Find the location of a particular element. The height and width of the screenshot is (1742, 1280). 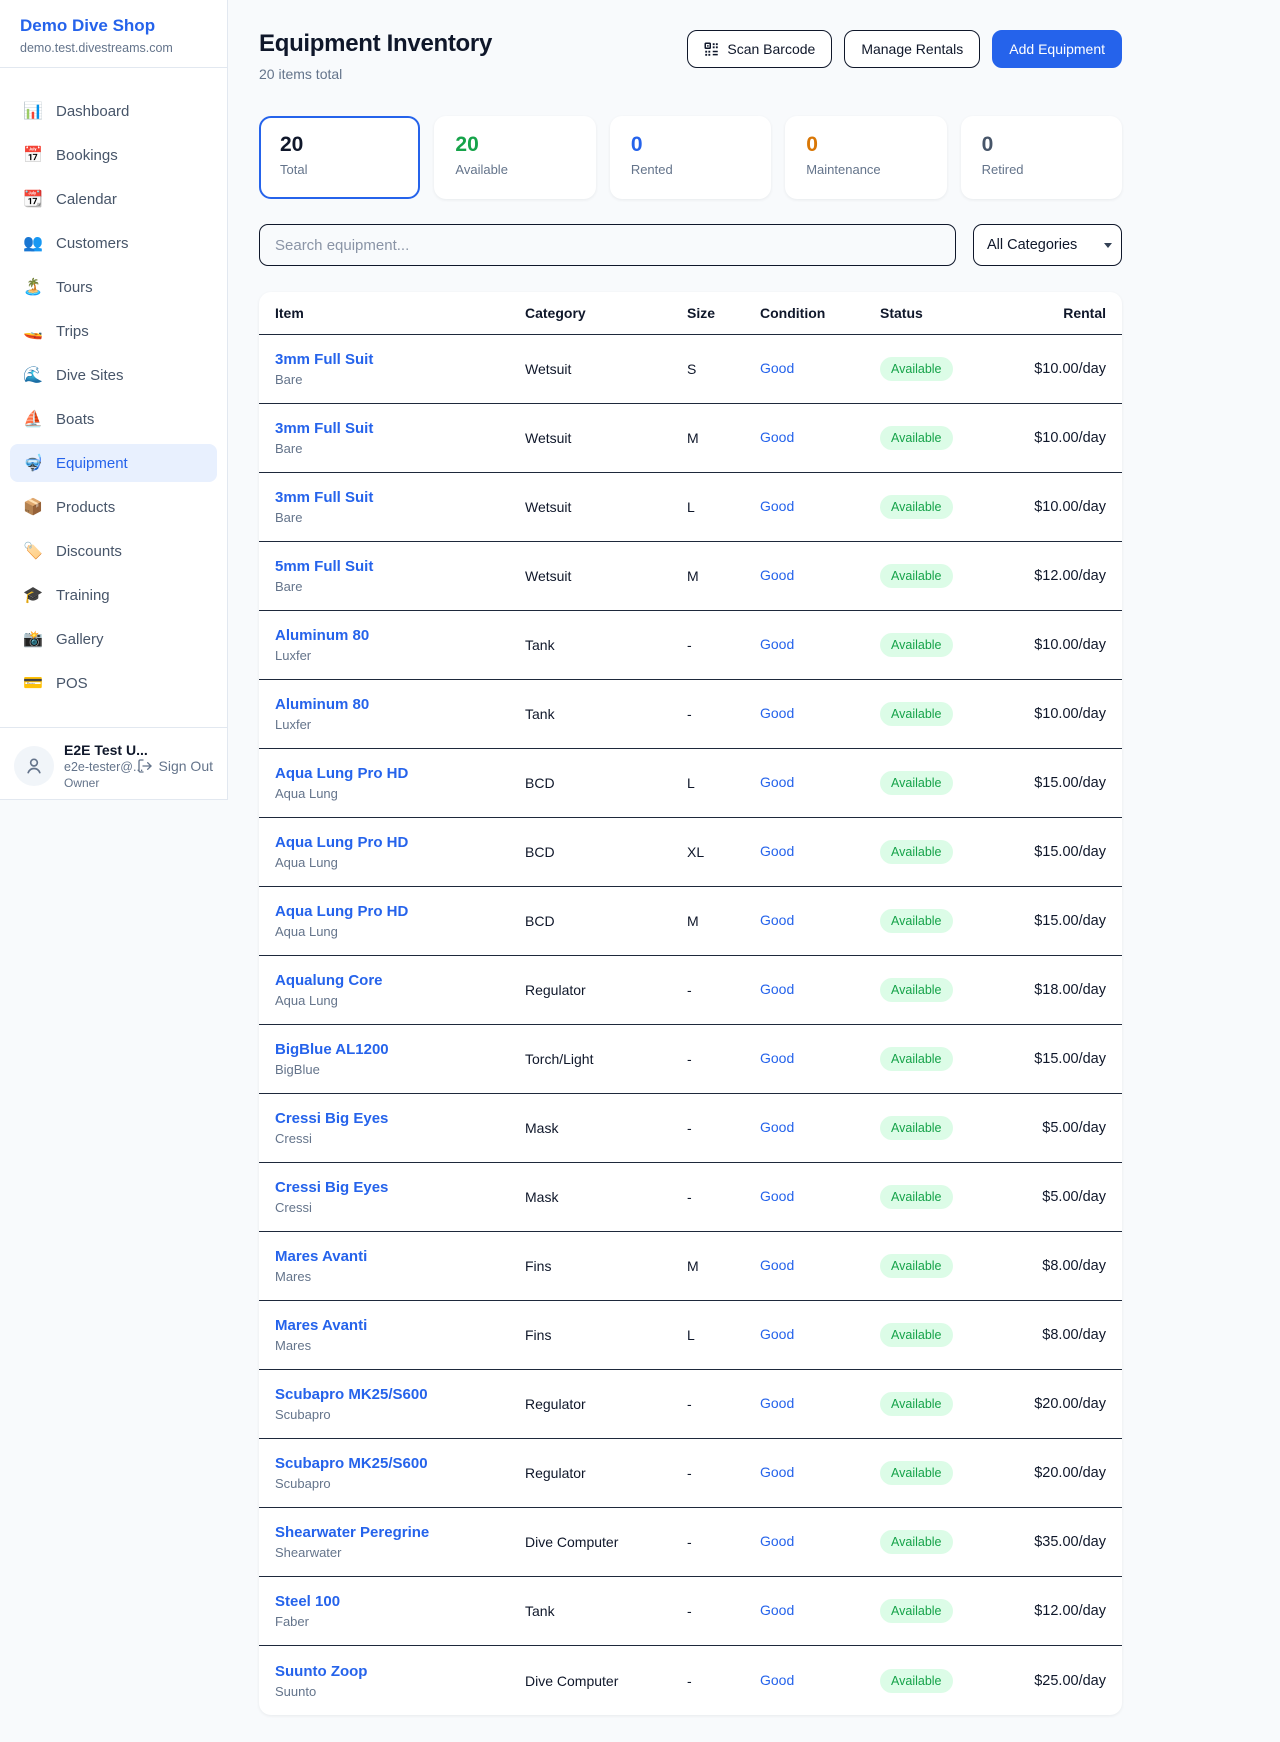

stat-card-total: 20 Total is located at coordinates (340, 157).